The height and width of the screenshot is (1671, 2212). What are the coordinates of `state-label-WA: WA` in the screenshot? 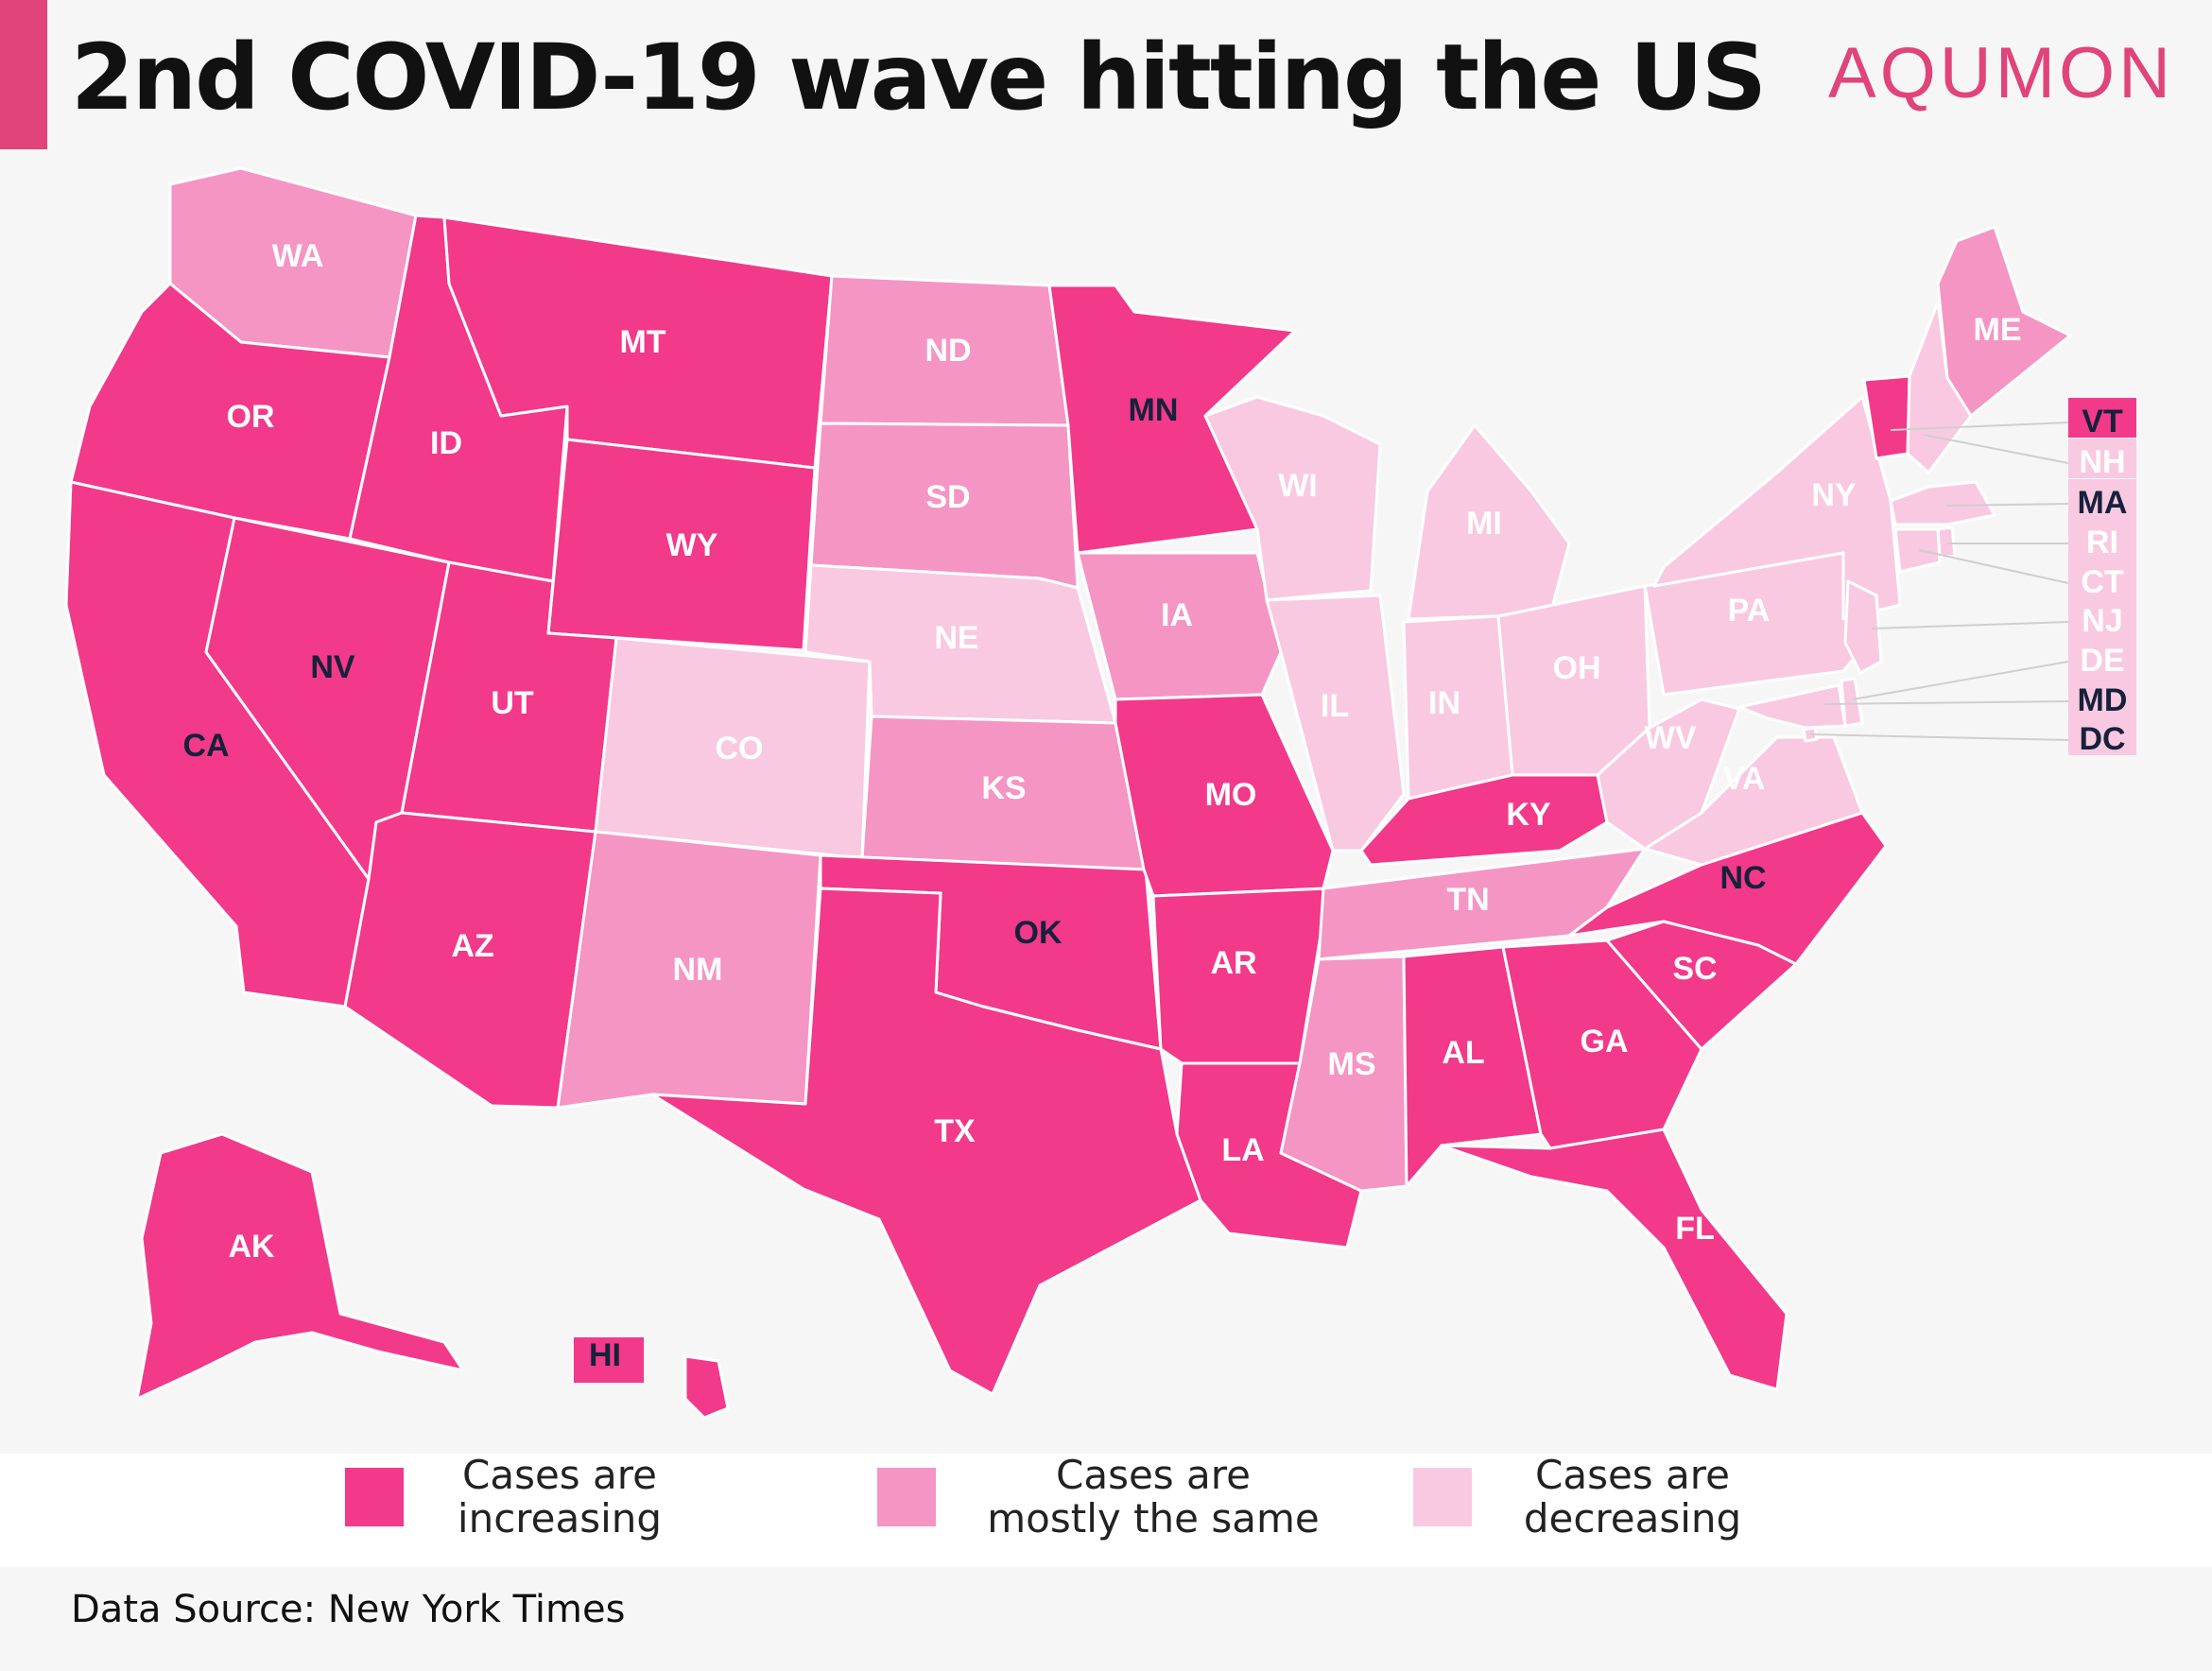 It's located at (298, 256).